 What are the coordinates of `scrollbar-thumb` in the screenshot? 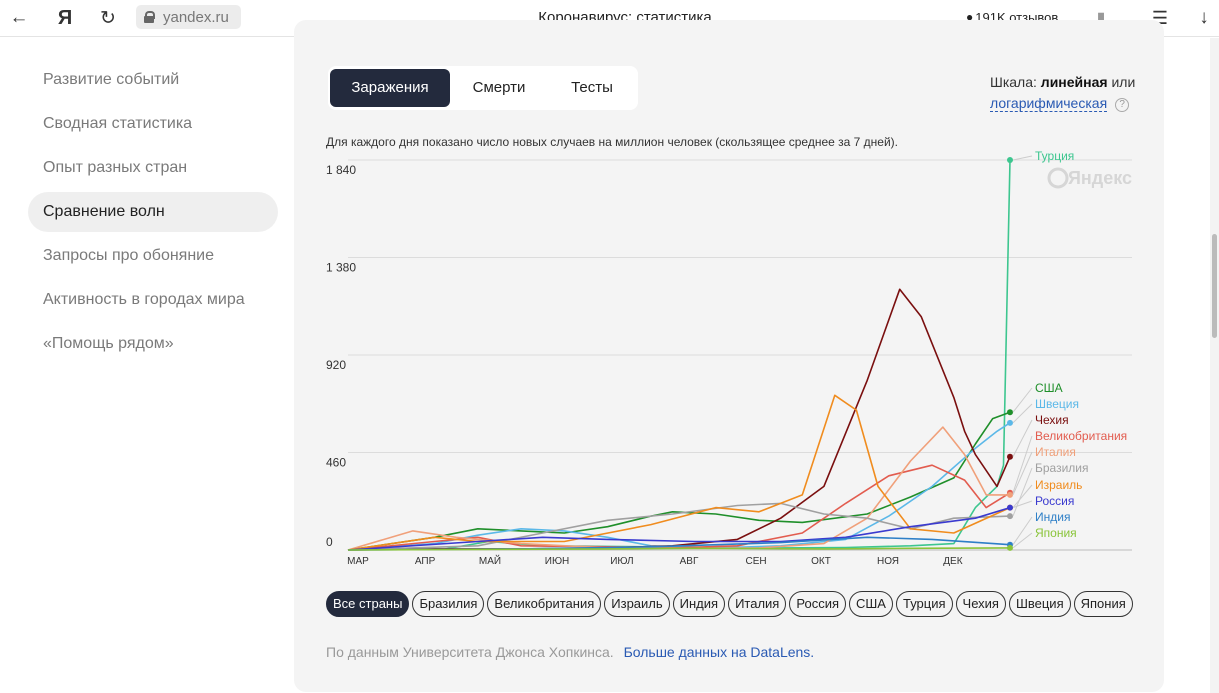 It's located at (1214, 286).